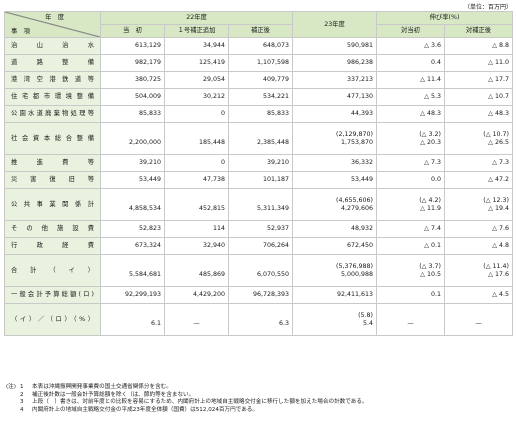 The image size is (516, 424). I want to click on vs-initial-cell: (△ 4.2) △ 11.9, so click(410, 204).